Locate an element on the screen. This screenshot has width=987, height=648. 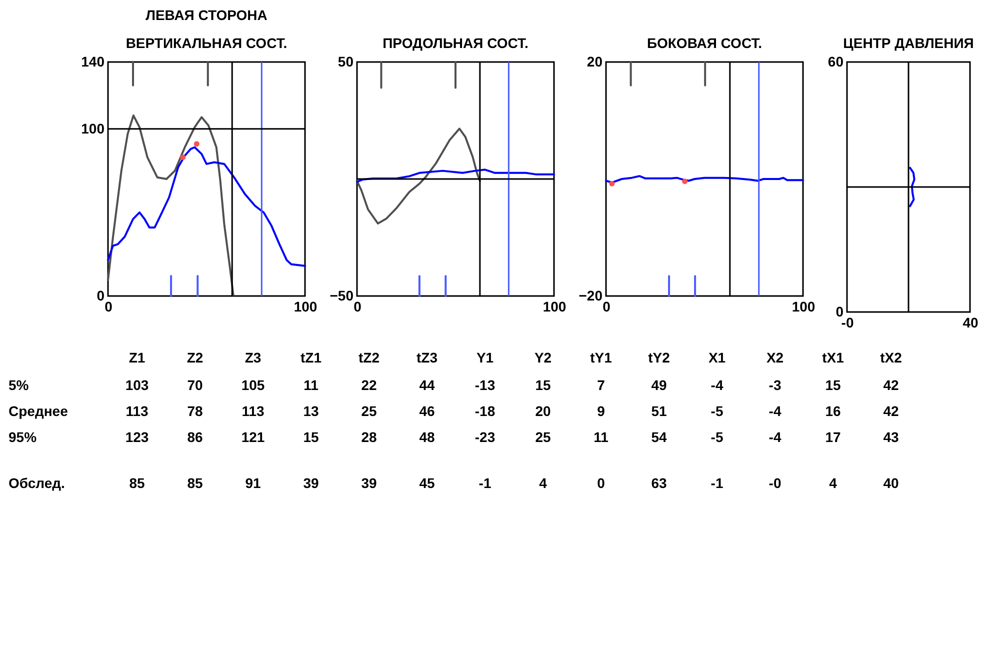
data-label: 70 is located at coordinates (195, 385).